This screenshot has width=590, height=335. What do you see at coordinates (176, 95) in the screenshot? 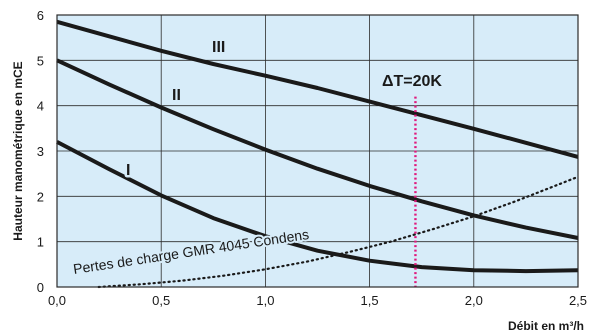
I see `curve-label-ii: II` at bounding box center [176, 95].